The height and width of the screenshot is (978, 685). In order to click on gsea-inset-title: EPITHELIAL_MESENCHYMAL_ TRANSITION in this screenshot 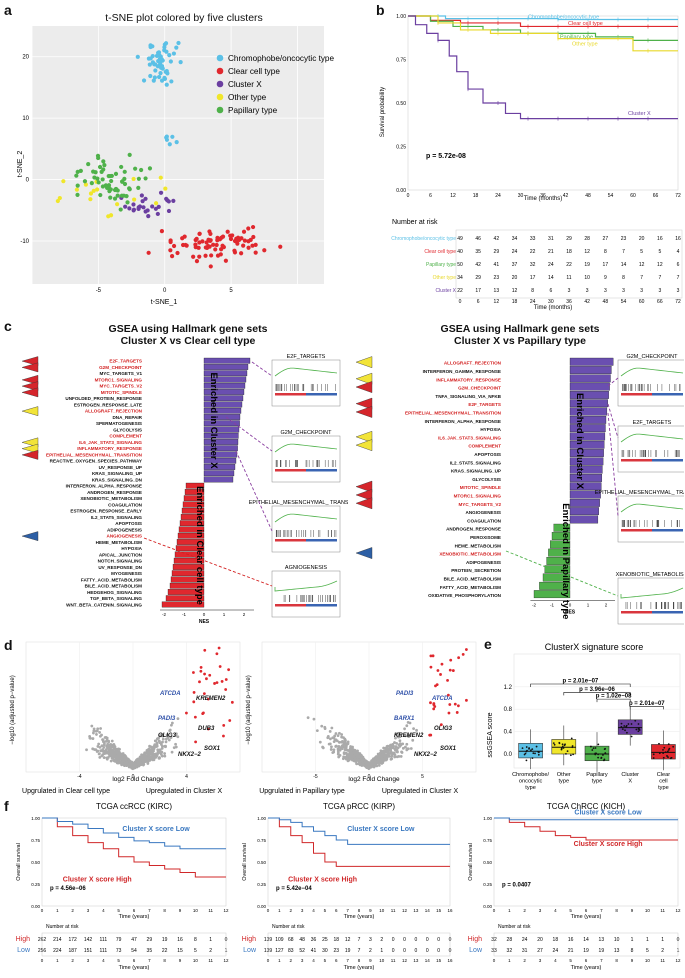, I will do `click(639, 493)`.